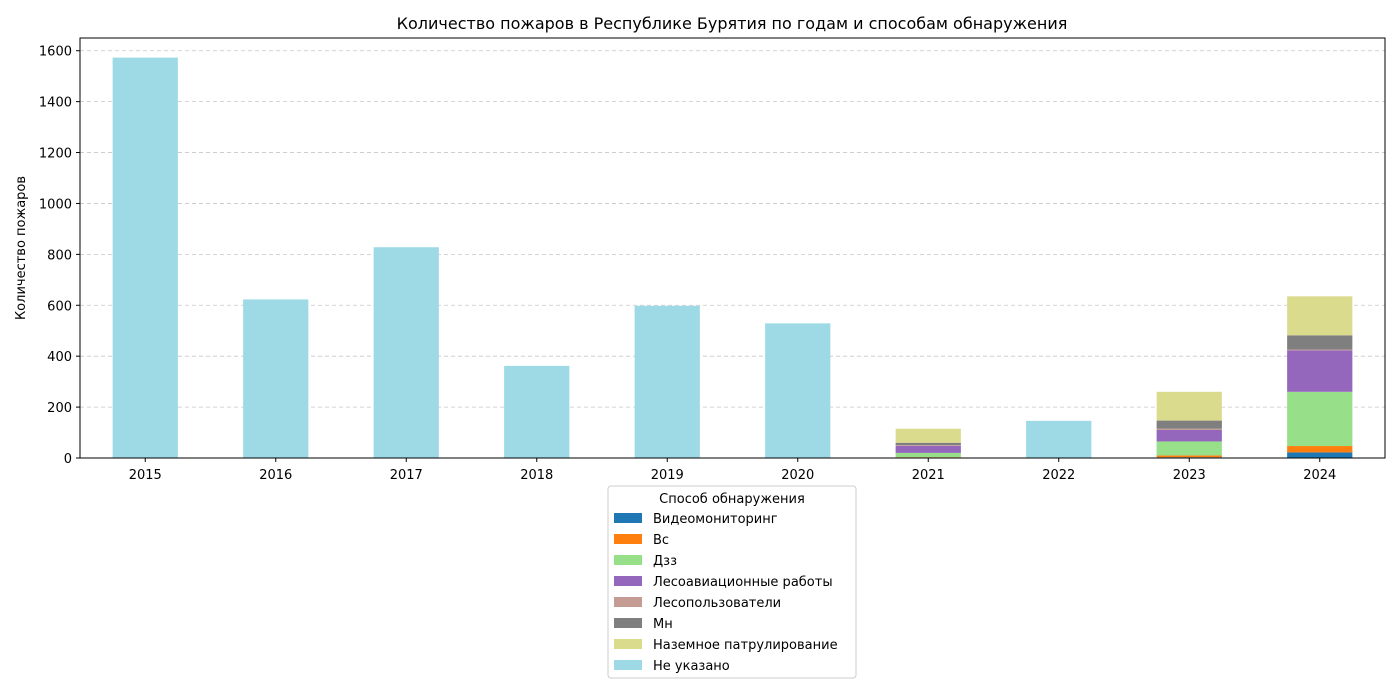 The height and width of the screenshot is (700, 1400). What do you see at coordinates (715, 519) in the screenshot?
I see `legend-entry: Видеомониторинг` at bounding box center [715, 519].